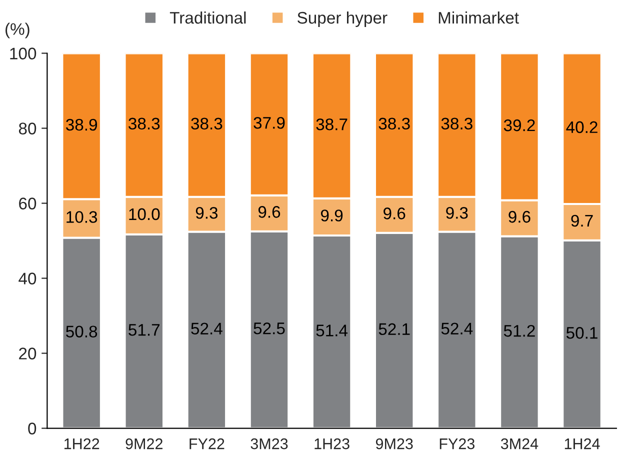 The height and width of the screenshot is (463, 629). Describe the element at coordinates (457, 444) in the screenshot. I see `x-tick-label: FY23` at that location.